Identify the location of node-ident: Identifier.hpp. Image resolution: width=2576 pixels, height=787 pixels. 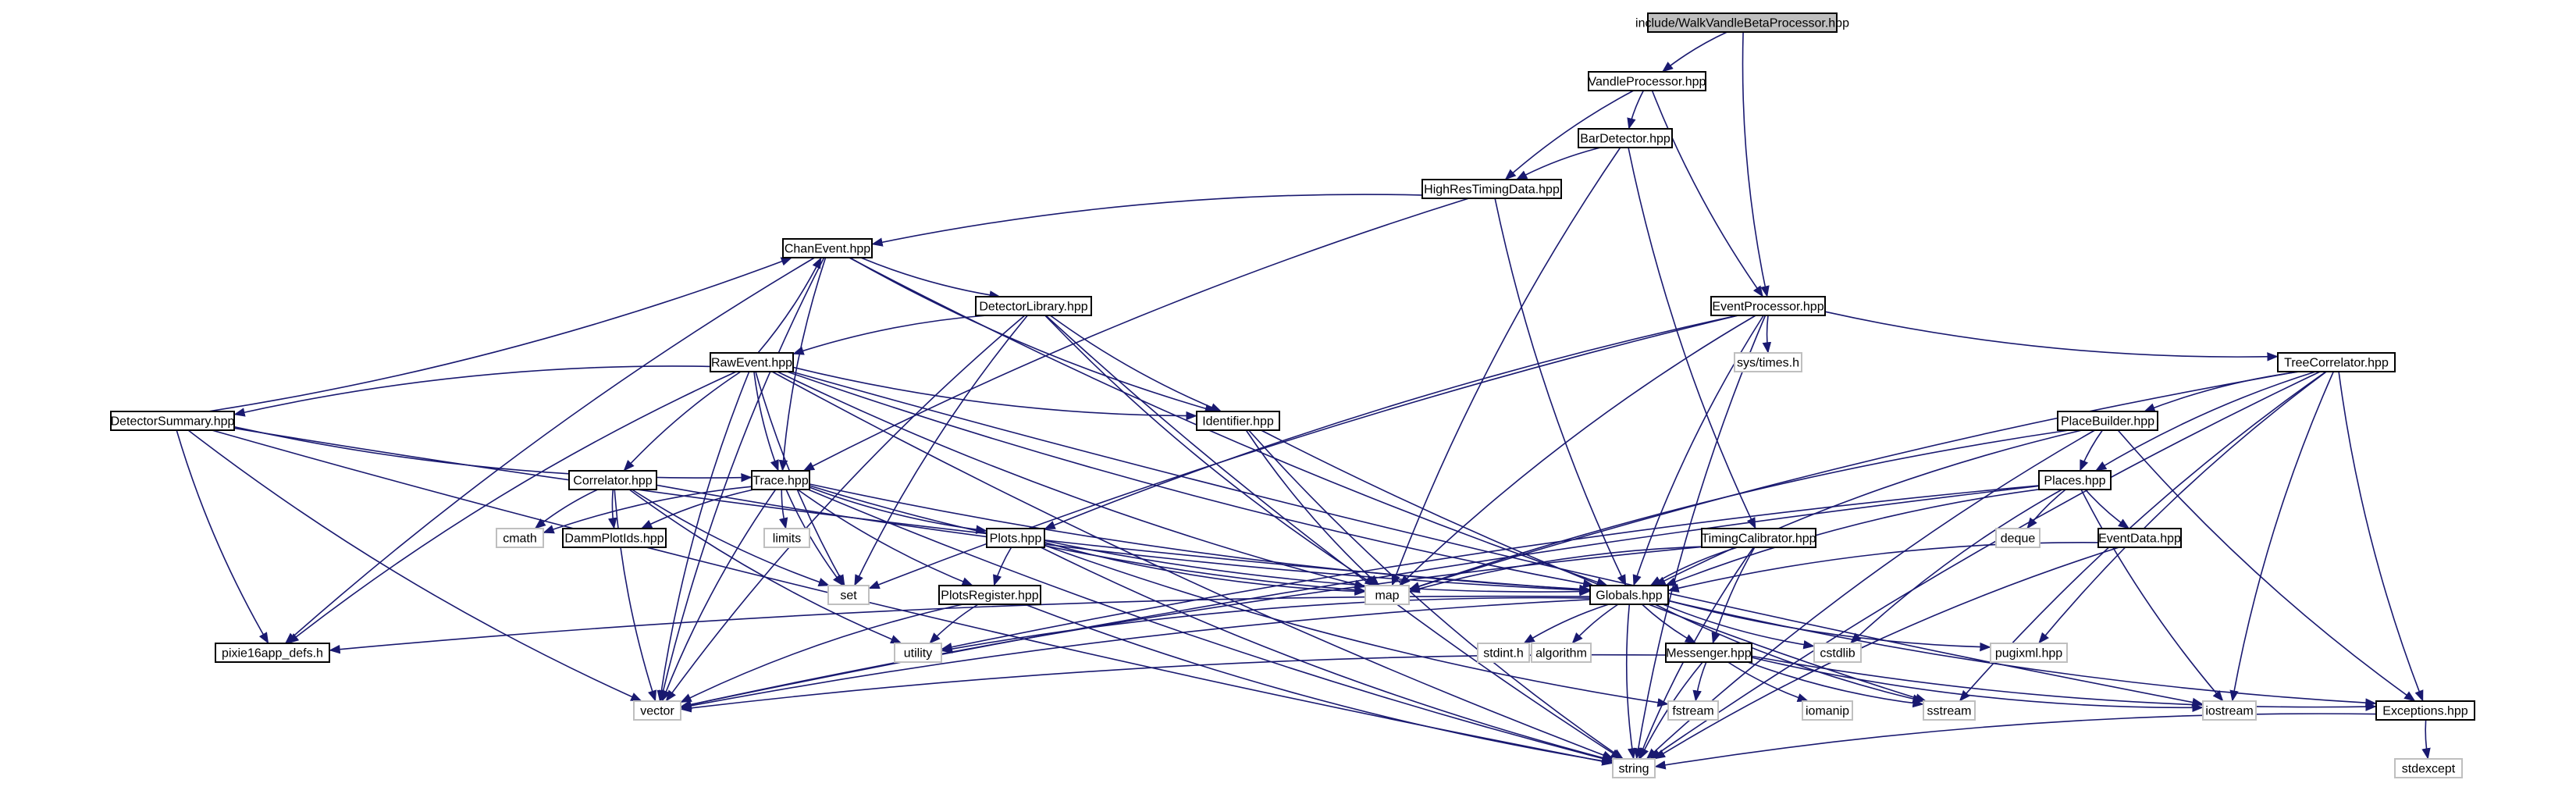
(1238, 421).